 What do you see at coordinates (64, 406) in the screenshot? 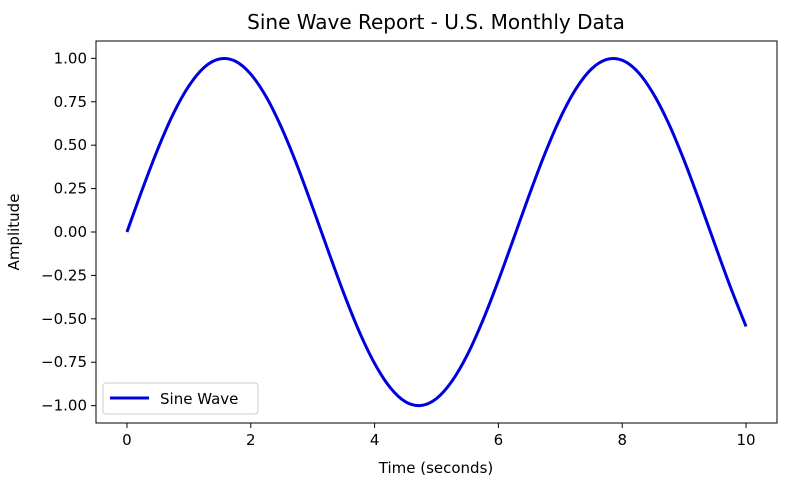
I see `y-tick-label: −1.00` at bounding box center [64, 406].